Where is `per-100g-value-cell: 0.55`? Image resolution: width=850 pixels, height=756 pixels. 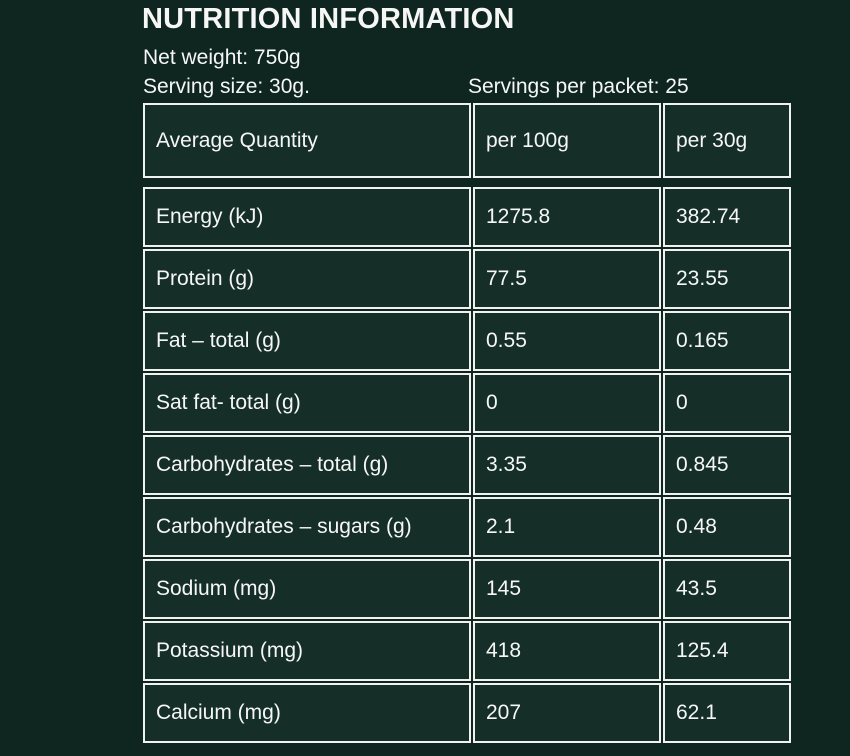
per-100g-value-cell: 0.55 is located at coordinates (567, 341).